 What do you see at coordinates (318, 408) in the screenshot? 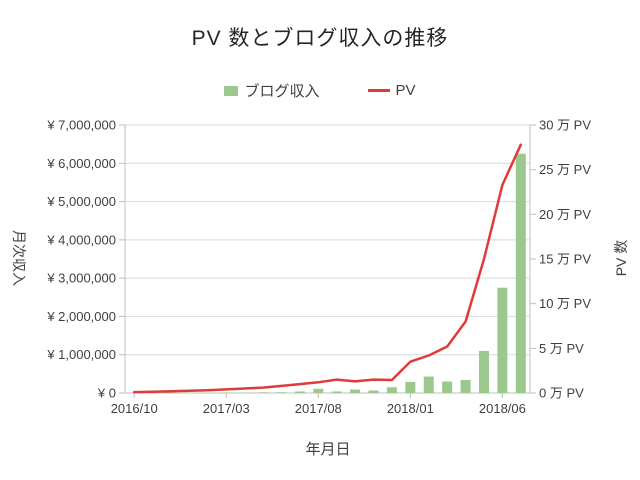
I see `x-tick-label: 2017/08` at bounding box center [318, 408].